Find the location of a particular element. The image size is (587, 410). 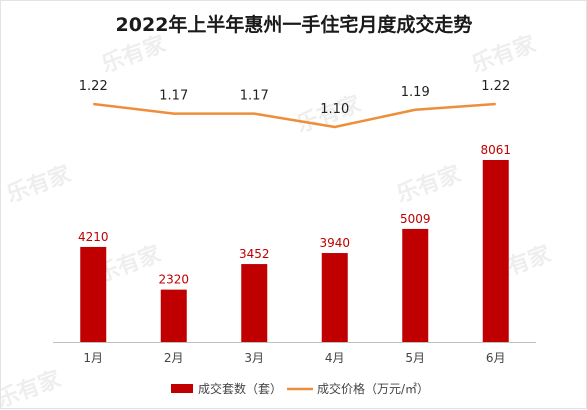

chart-title: 2022年上半年惠州一手住宅月度成交走势 is located at coordinates (294, 24).